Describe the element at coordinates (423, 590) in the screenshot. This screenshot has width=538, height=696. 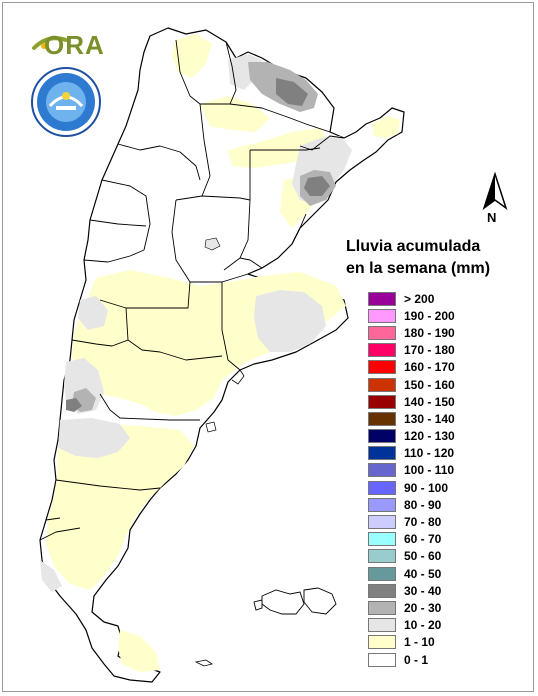
I see `legend-label: 30 - 40` at that location.